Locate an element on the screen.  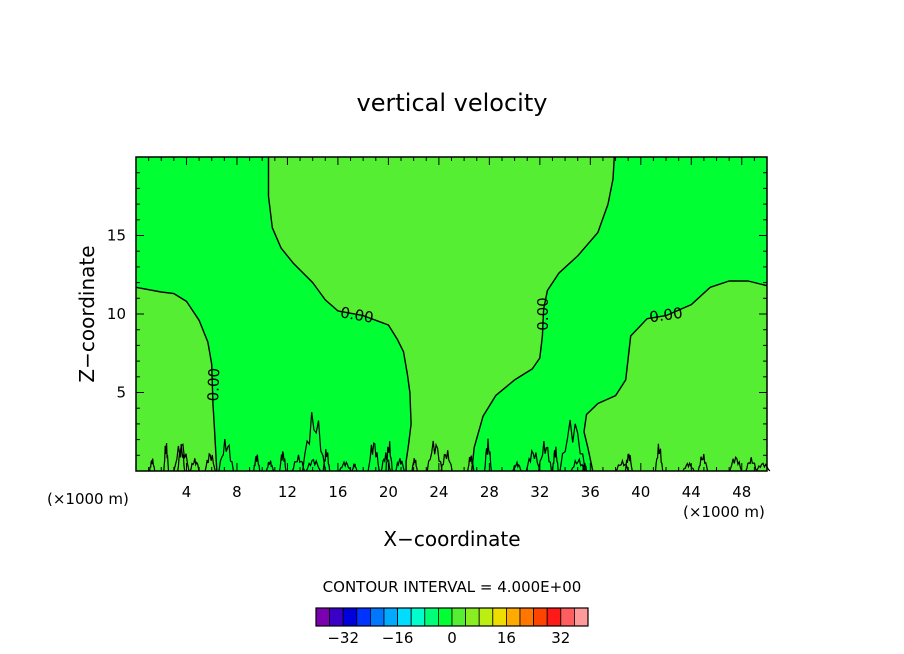
y-tick-label: 10 is located at coordinates (116, 314).